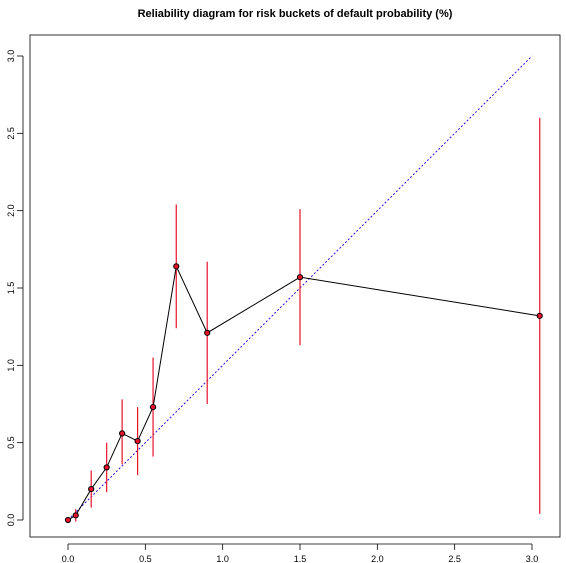  I want to click on y-tick-label: 0.0, so click(11, 520).